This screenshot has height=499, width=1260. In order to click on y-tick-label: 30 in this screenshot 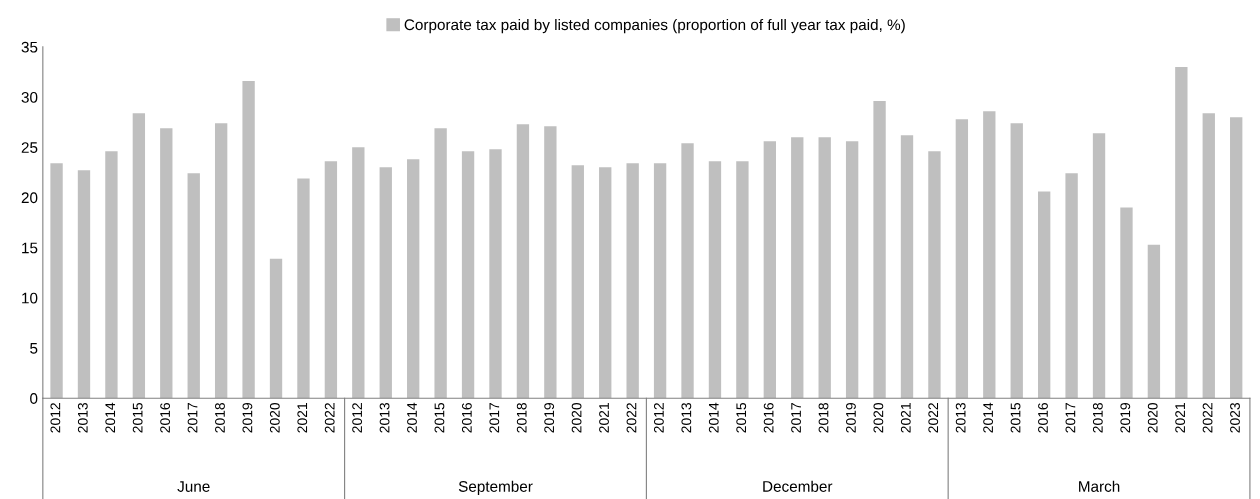, I will do `click(29, 97)`.